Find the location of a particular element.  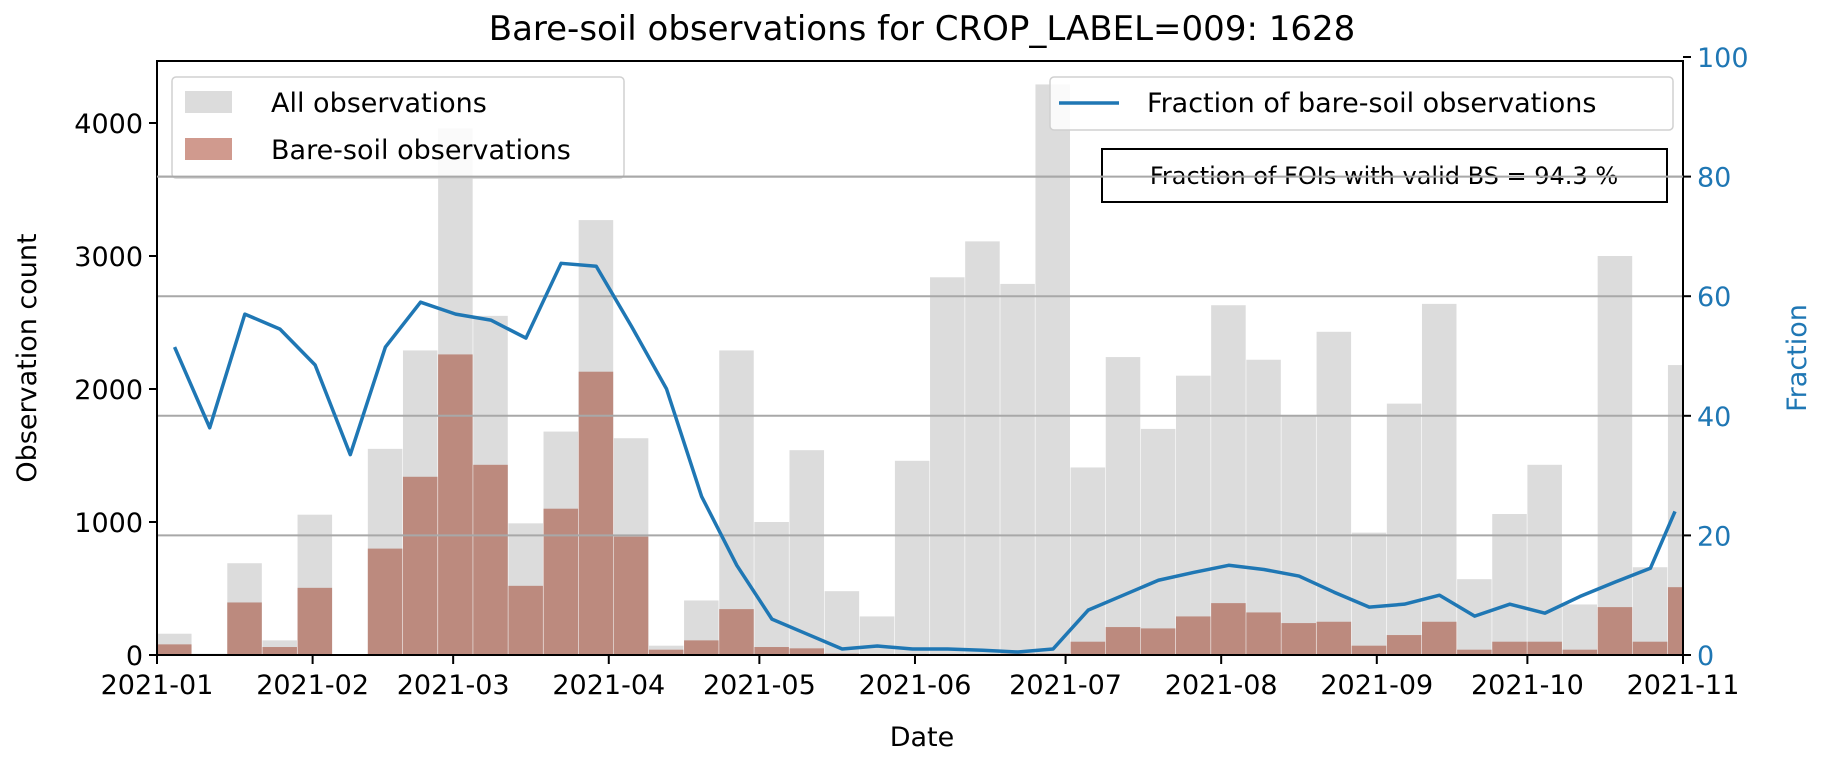

x-tick-label: 2021-05 is located at coordinates (759, 685).